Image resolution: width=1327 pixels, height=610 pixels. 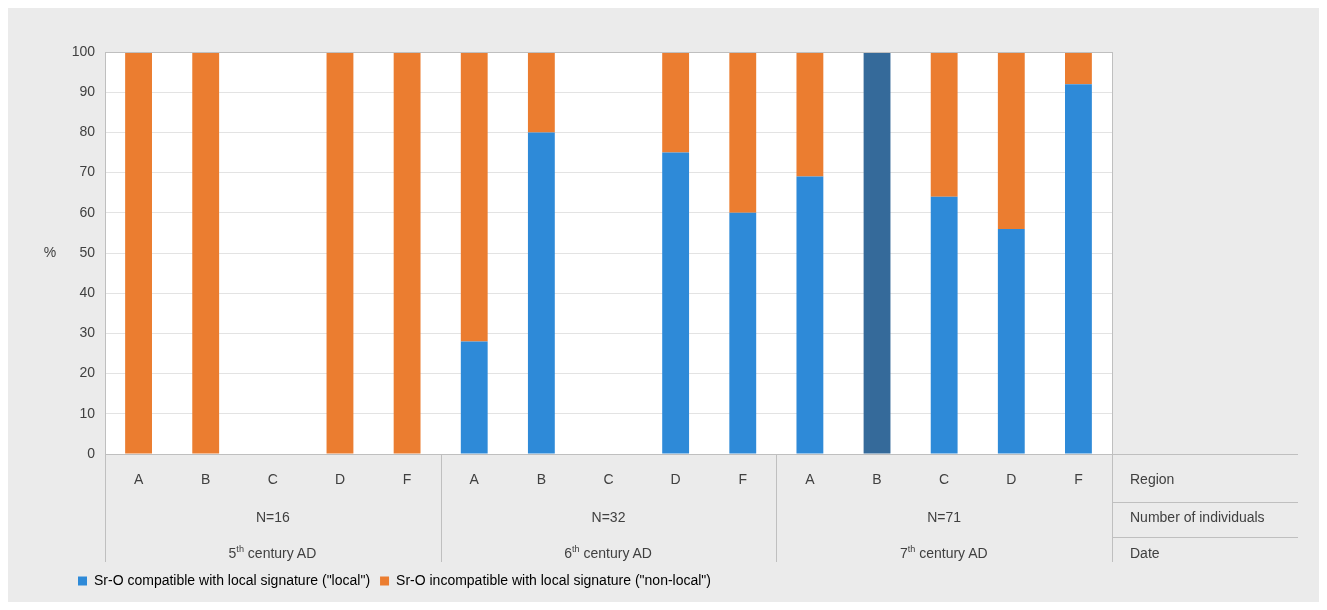 What do you see at coordinates (554, 579) in the screenshot?
I see `legend-label: Sr-O incompatible with local signature ("non-local")` at bounding box center [554, 579].